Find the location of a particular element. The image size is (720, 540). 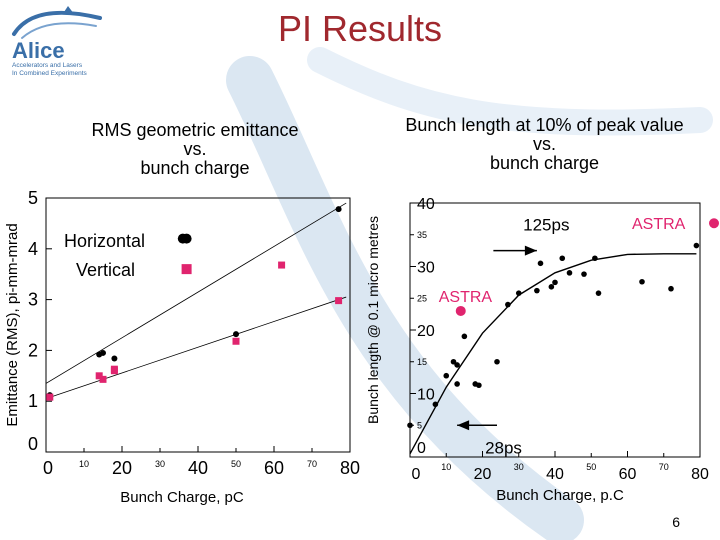

y-tick-label: 10 is located at coordinates (426, 395).